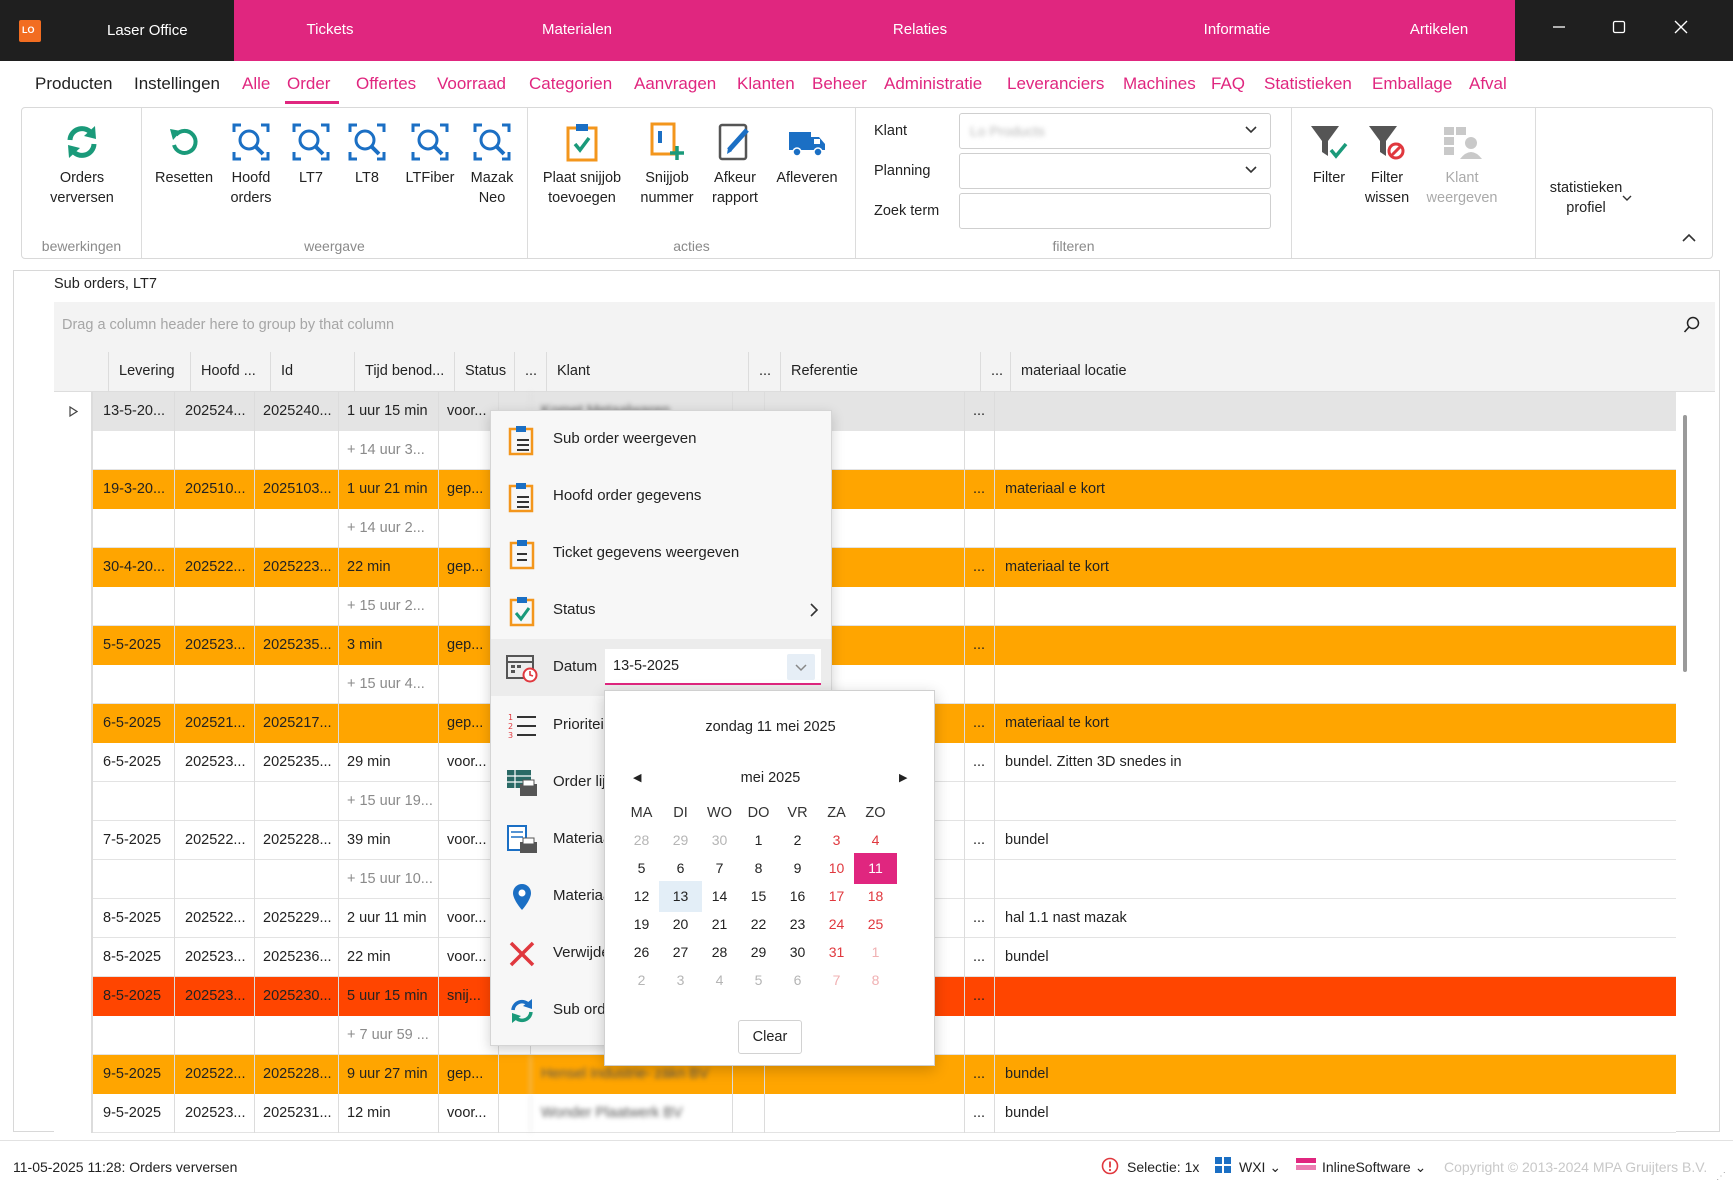 This screenshot has height=1191, width=1733. What do you see at coordinates (492, 162) in the screenshot?
I see `mazak-neo-button: Mazak Neo` at bounding box center [492, 162].